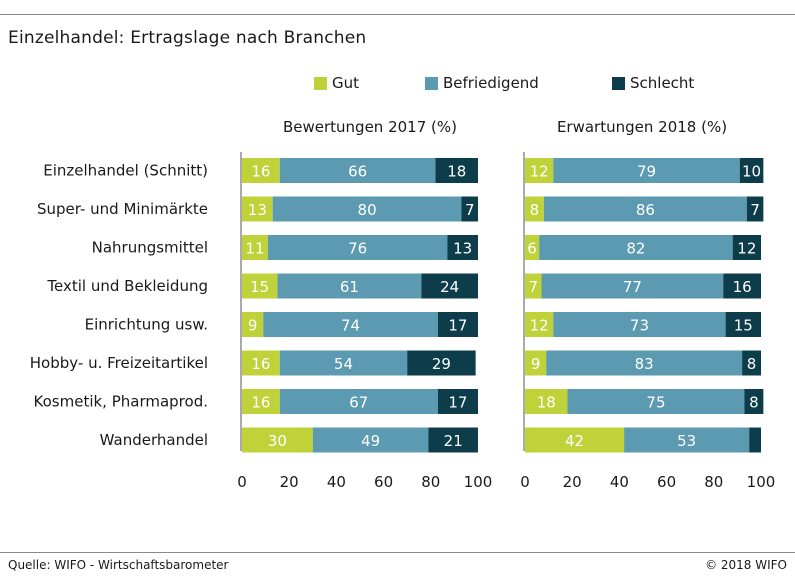 This screenshot has height=579, width=795. What do you see at coordinates (397, 552) in the screenshot?
I see `bottom-rule` at bounding box center [397, 552].